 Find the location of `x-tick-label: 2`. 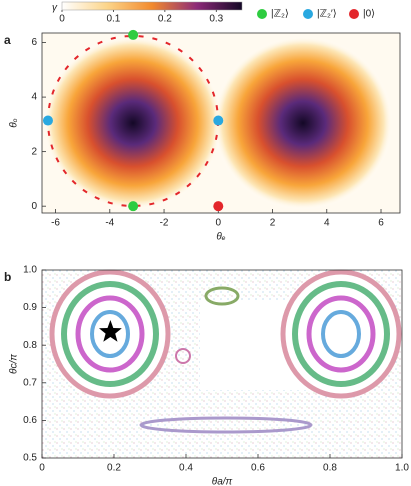

x-tick-label: 2 is located at coordinates (273, 223).